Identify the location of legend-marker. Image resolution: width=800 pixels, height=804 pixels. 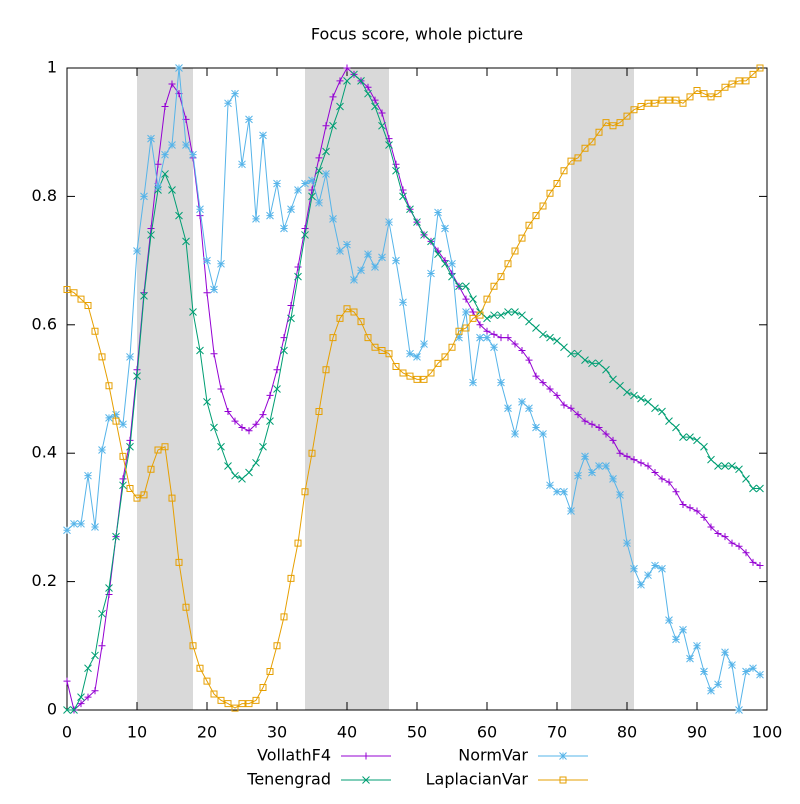
(563, 780).